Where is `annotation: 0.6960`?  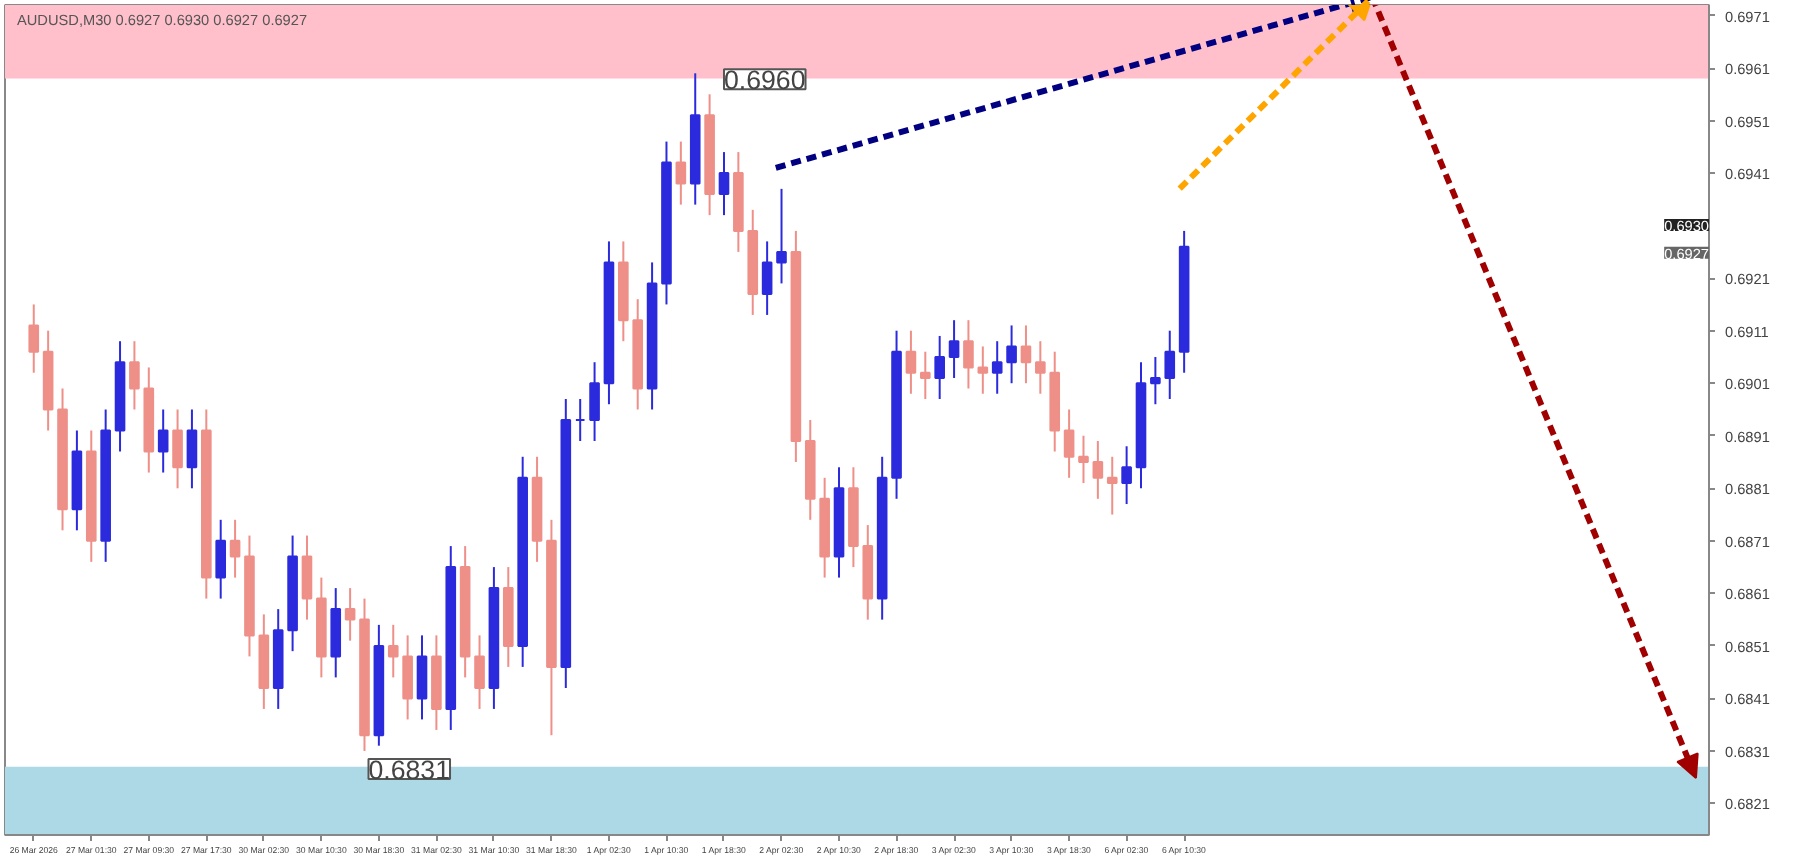 annotation: 0.6960 is located at coordinates (764, 80).